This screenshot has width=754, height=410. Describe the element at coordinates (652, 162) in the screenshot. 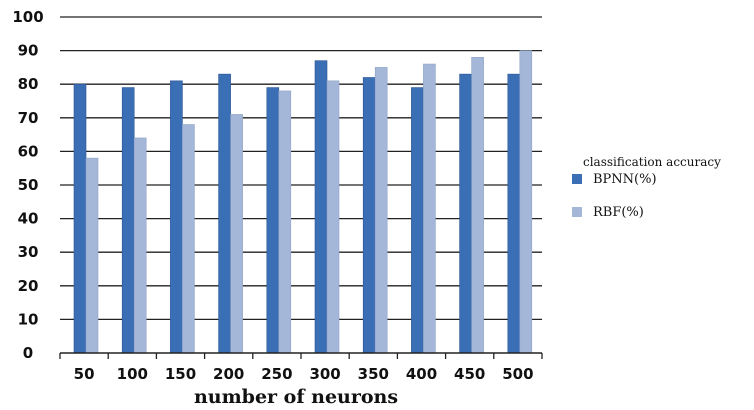

I see `legend-title: classification accuracy` at that location.